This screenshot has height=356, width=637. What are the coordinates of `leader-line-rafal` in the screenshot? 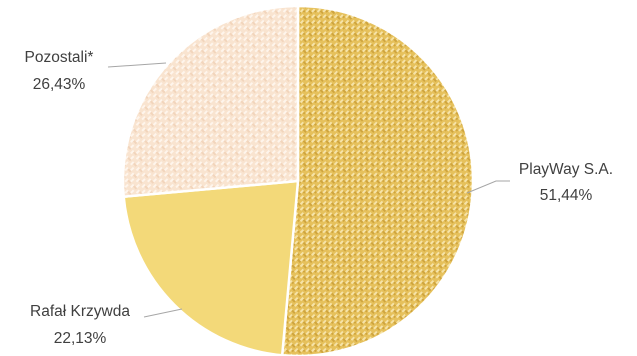 It's located at (163, 313).